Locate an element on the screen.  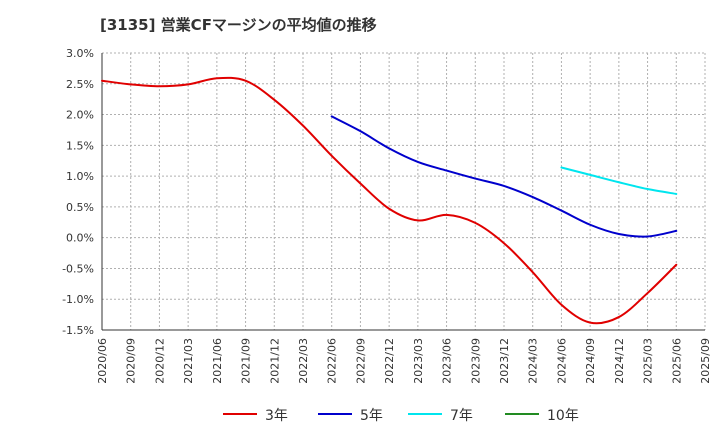
x-tick-label: 2021/12 is located at coordinates (274, 361).